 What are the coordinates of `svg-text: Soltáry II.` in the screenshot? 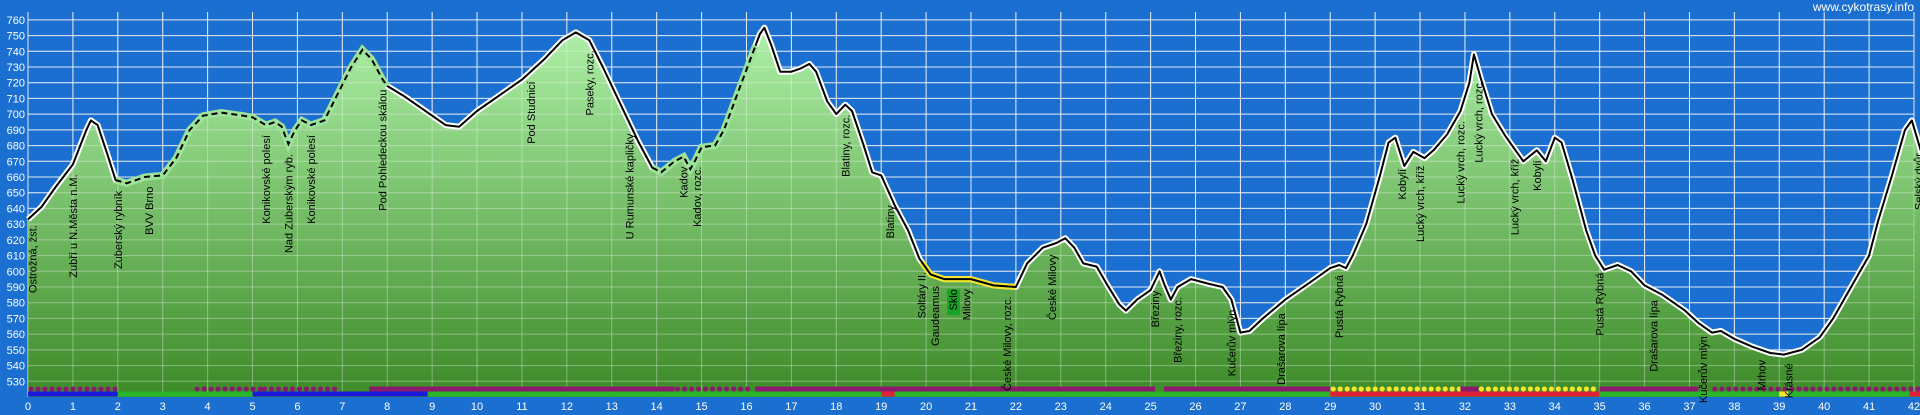 It's located at (923, 295).